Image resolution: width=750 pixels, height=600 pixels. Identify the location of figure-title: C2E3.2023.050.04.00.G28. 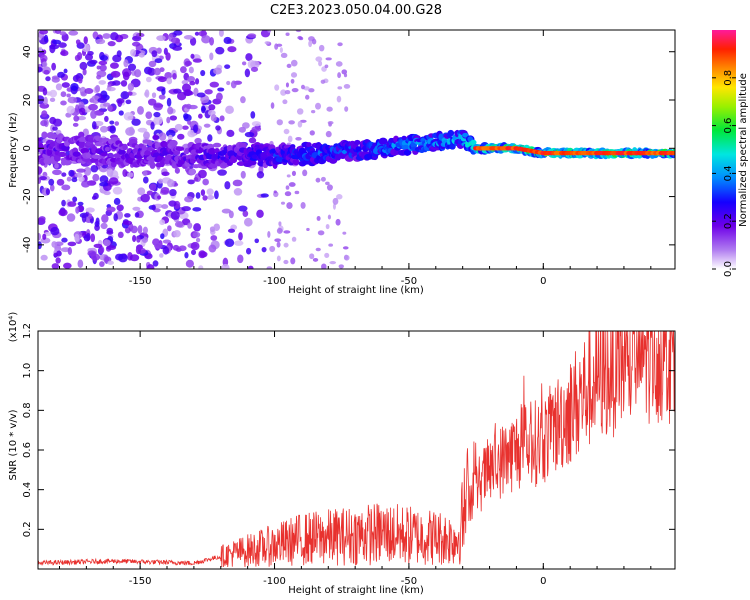
(356, 10).